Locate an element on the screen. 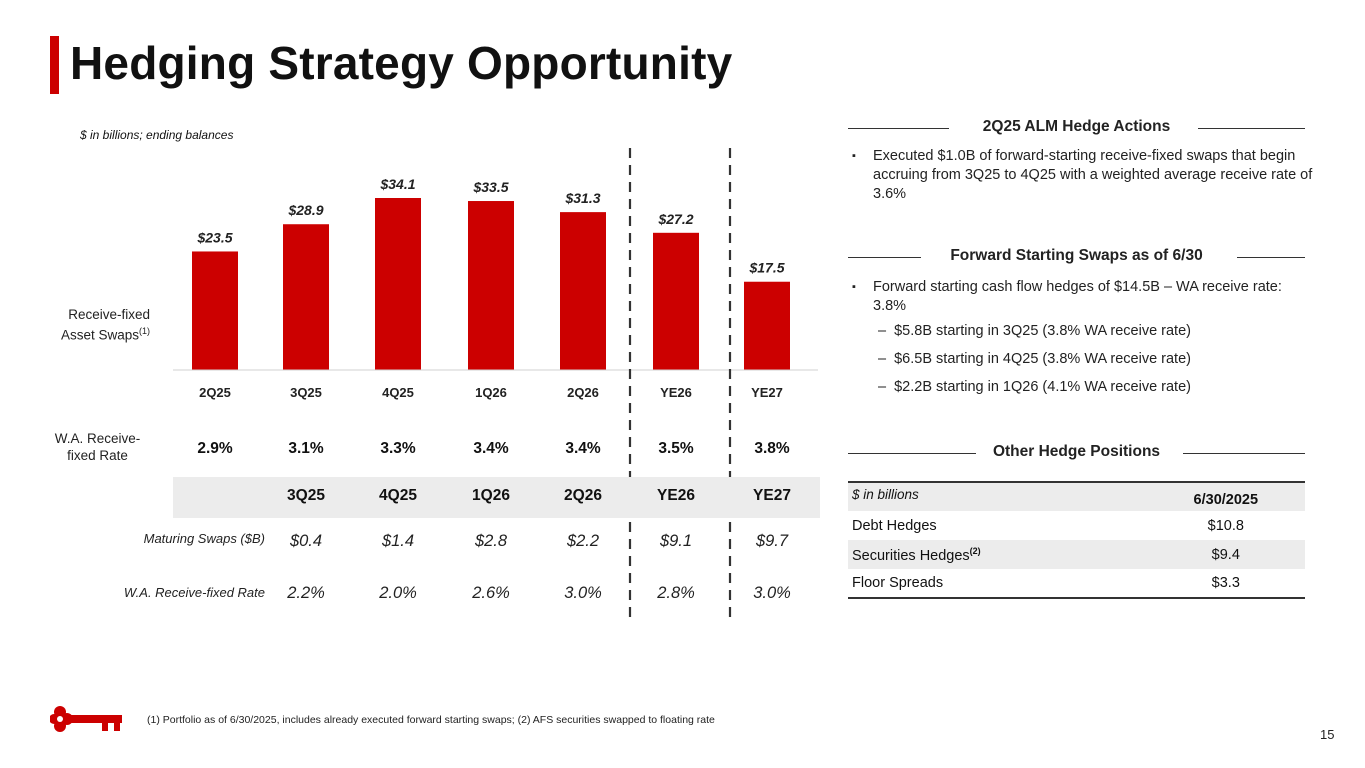 The height and width of the screenshot is (768, 1365). maturing-rate-label: W.A. Receive-fixed Rate is located at coordinates (194, 592).